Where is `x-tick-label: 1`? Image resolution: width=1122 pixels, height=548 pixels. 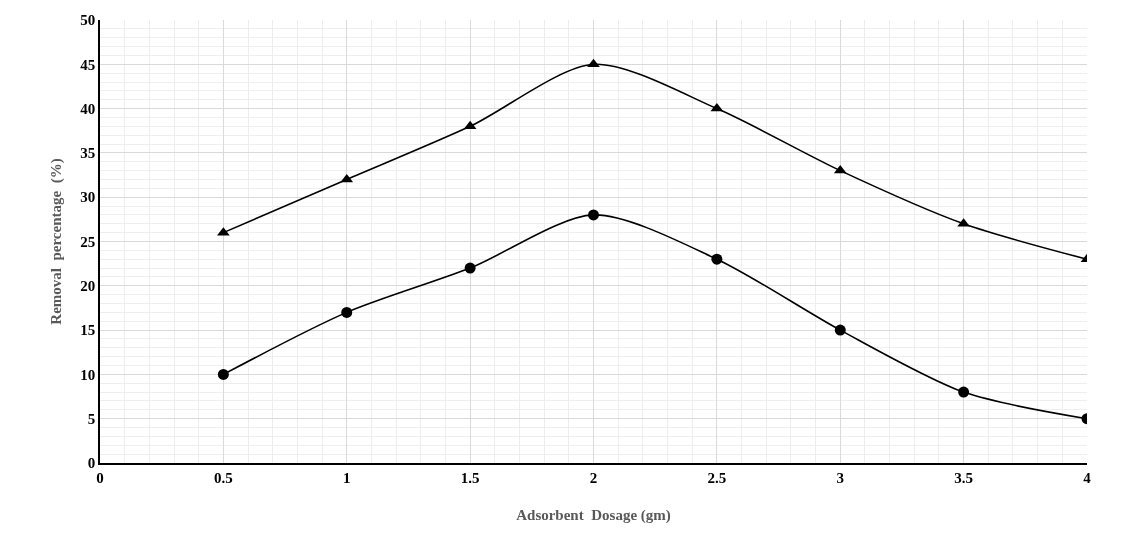 x-tick-label: 1 is located at coordinates (347, 477).